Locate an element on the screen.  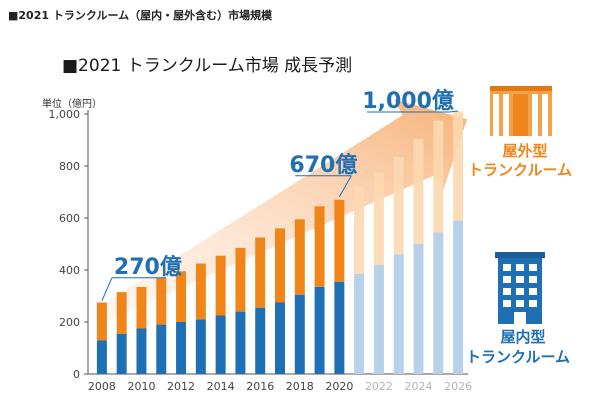
chart-title: ■2021 トランクルーム市場 成長予測 is located at coordinates (207, 66).